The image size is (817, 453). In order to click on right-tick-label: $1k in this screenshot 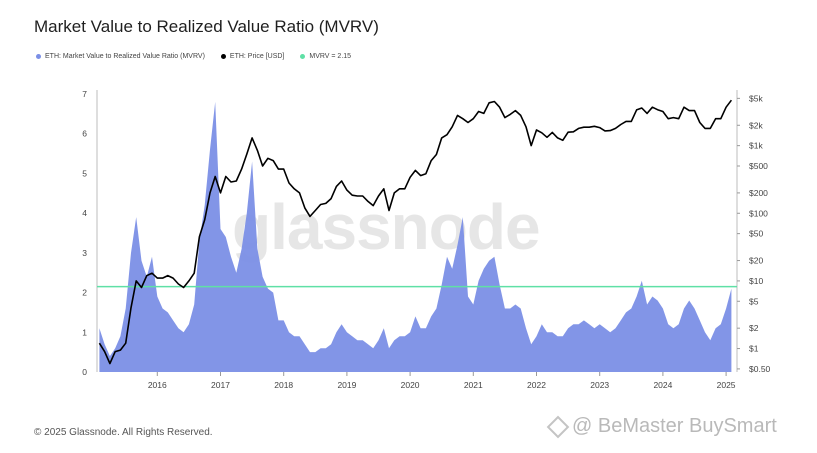, I will do `click(756, 146)`.